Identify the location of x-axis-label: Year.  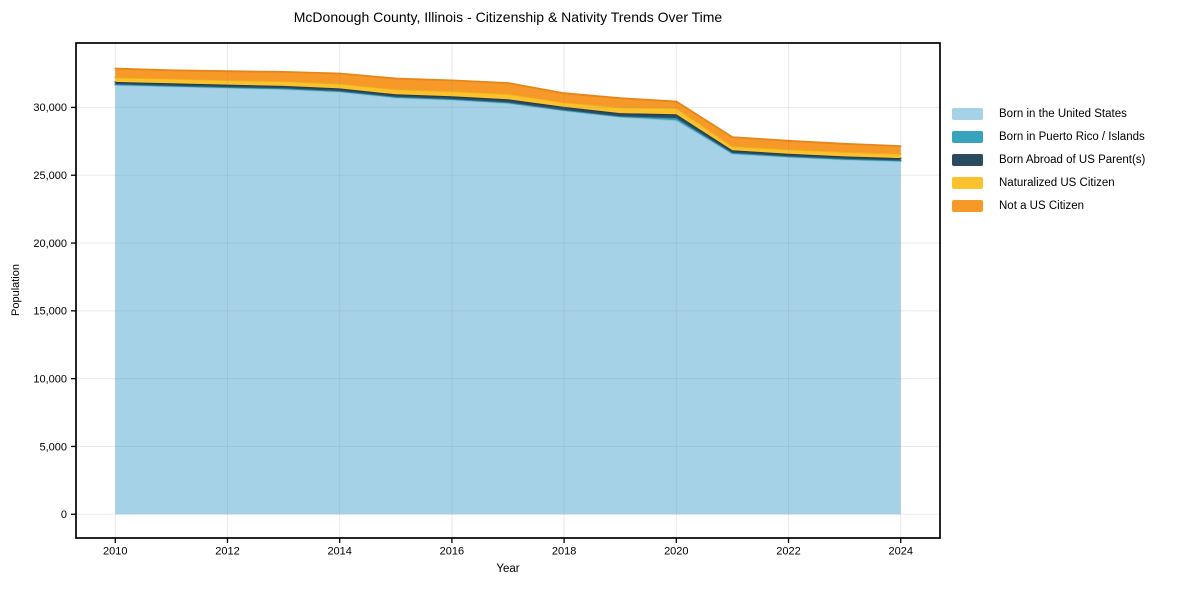
(508, 569).